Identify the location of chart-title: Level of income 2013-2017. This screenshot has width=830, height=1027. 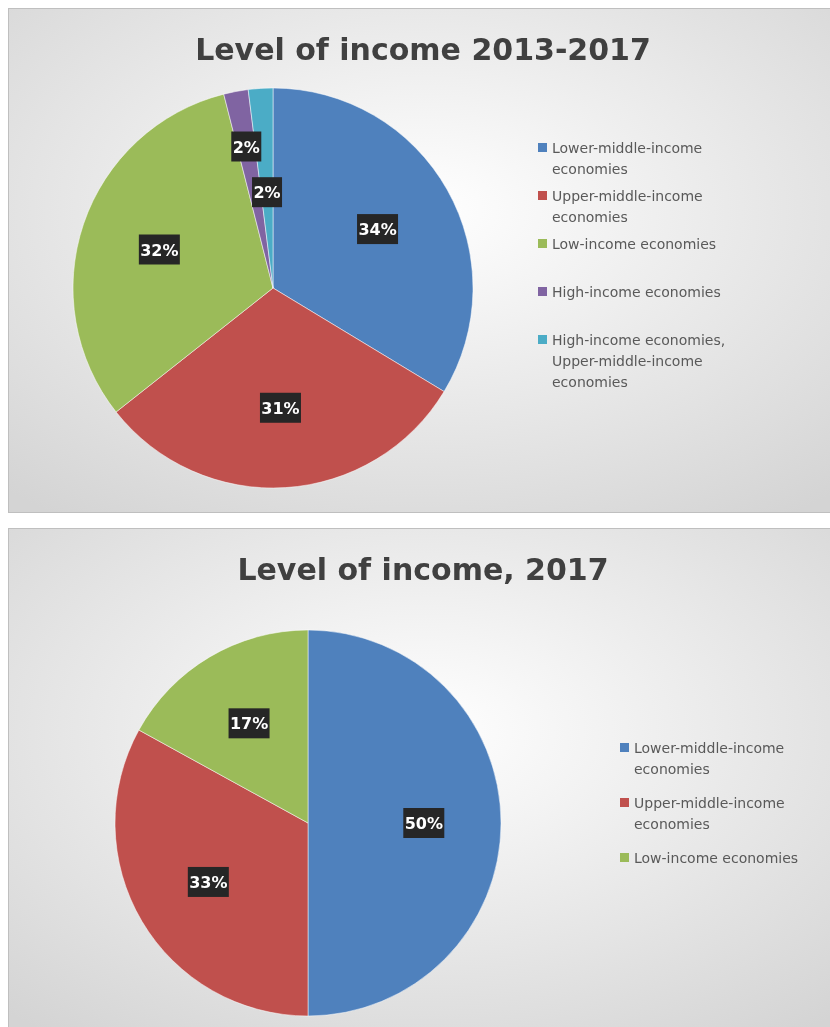
(423, 49).